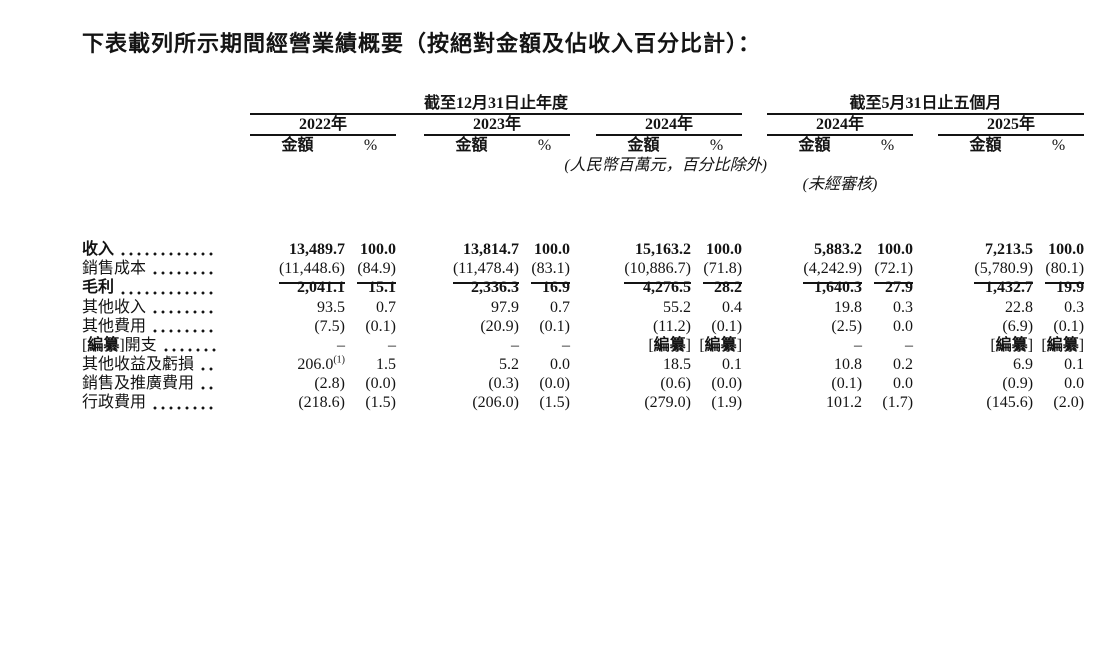  What do you see at coordinates (471, 402) in the screenshot?
I see `amount-cell: (206.0)` at bounding box center [471, 402].